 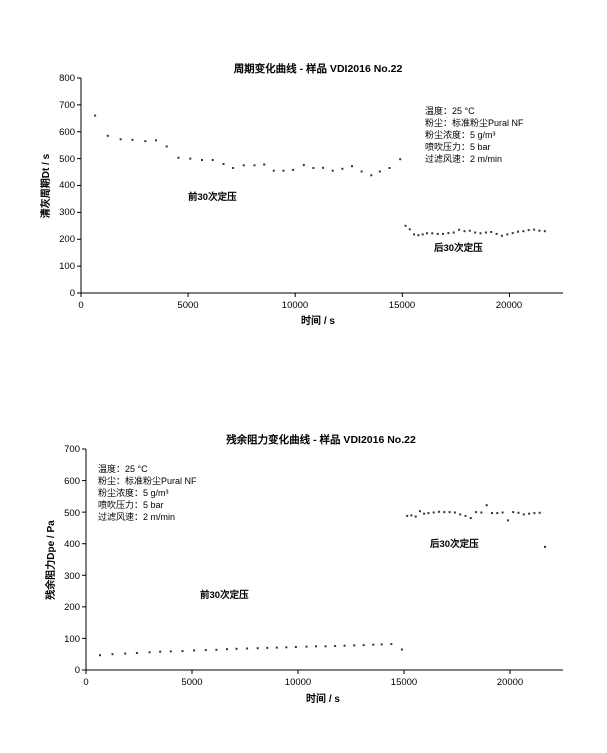 I want to click on chart2-x-tick-label: 5000, so click(x=191, y=682).